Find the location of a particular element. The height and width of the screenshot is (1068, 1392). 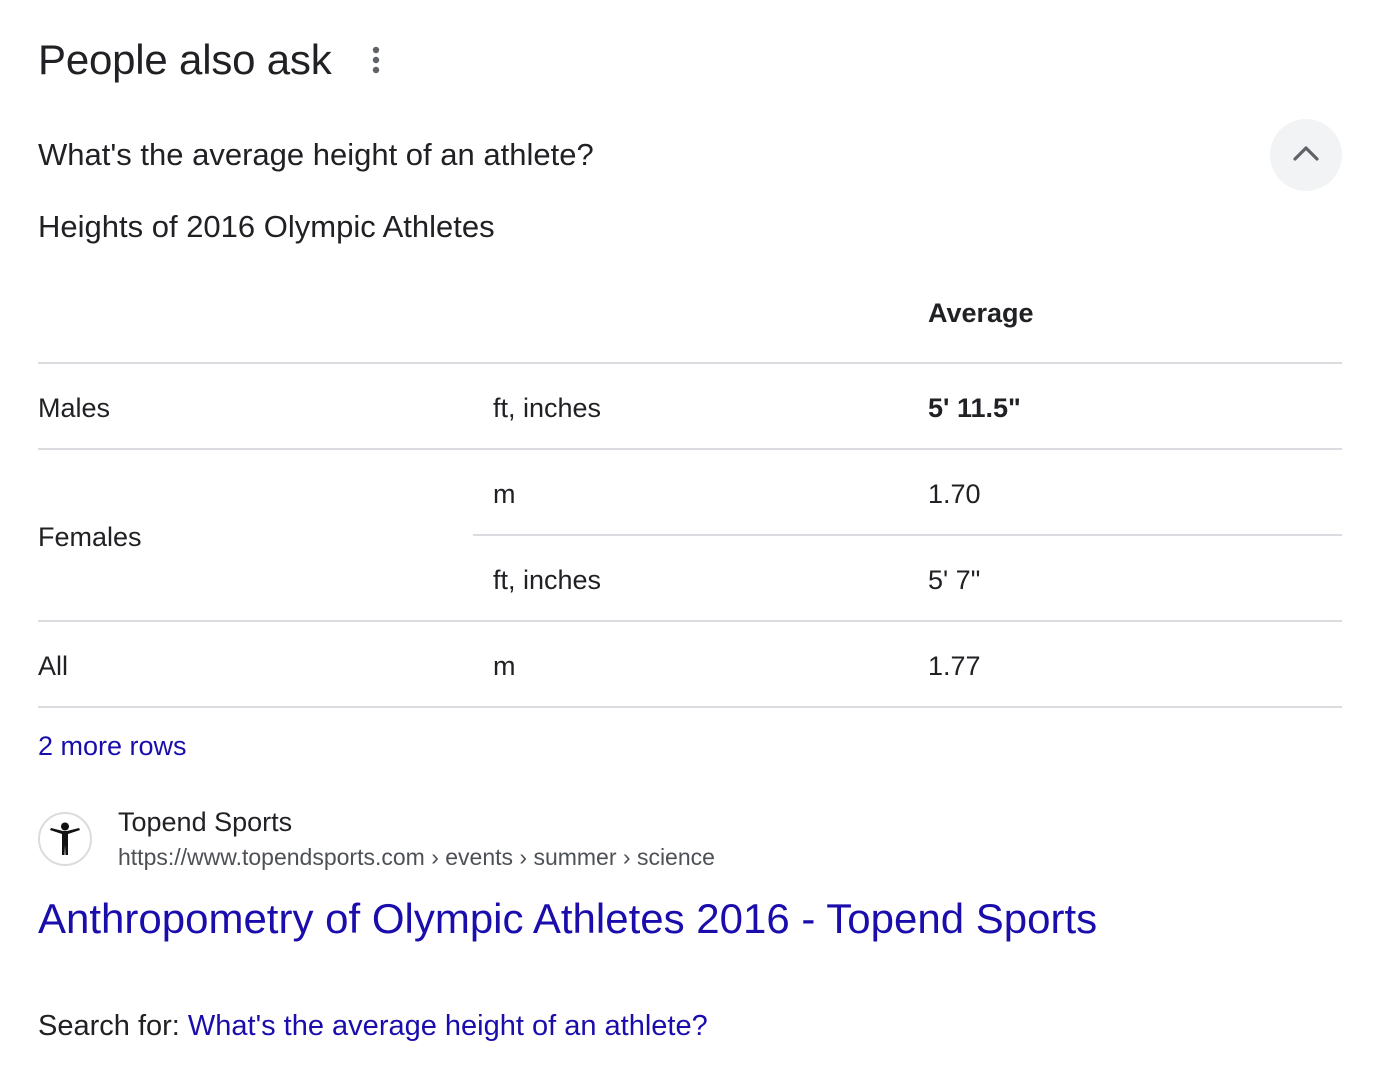

section-title: People also ask is located at coordinates (185, 59).